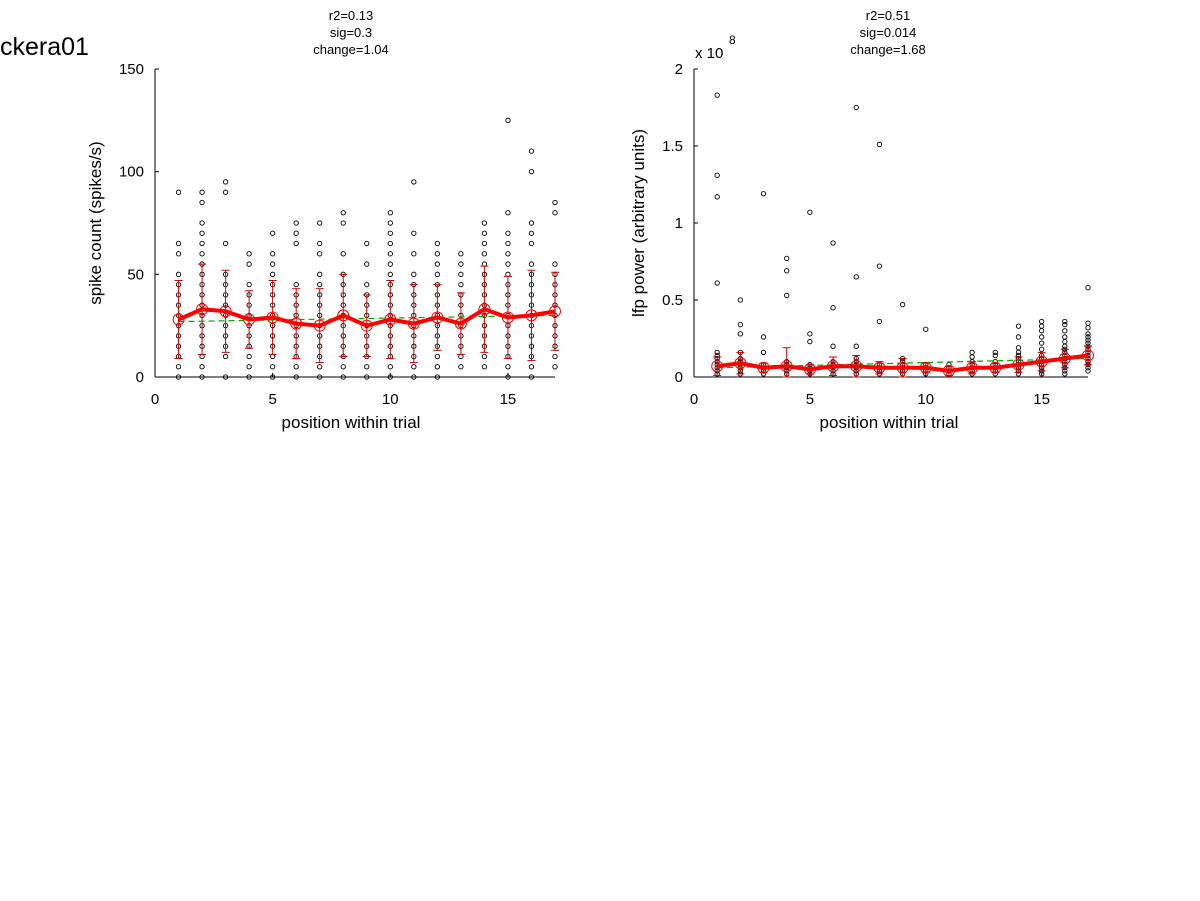 This screenshot has height=901, width=1200. Describe the element at coordinates (351, 15) in the screenshot. I see `stat-r2: r2=0.13` at that location.